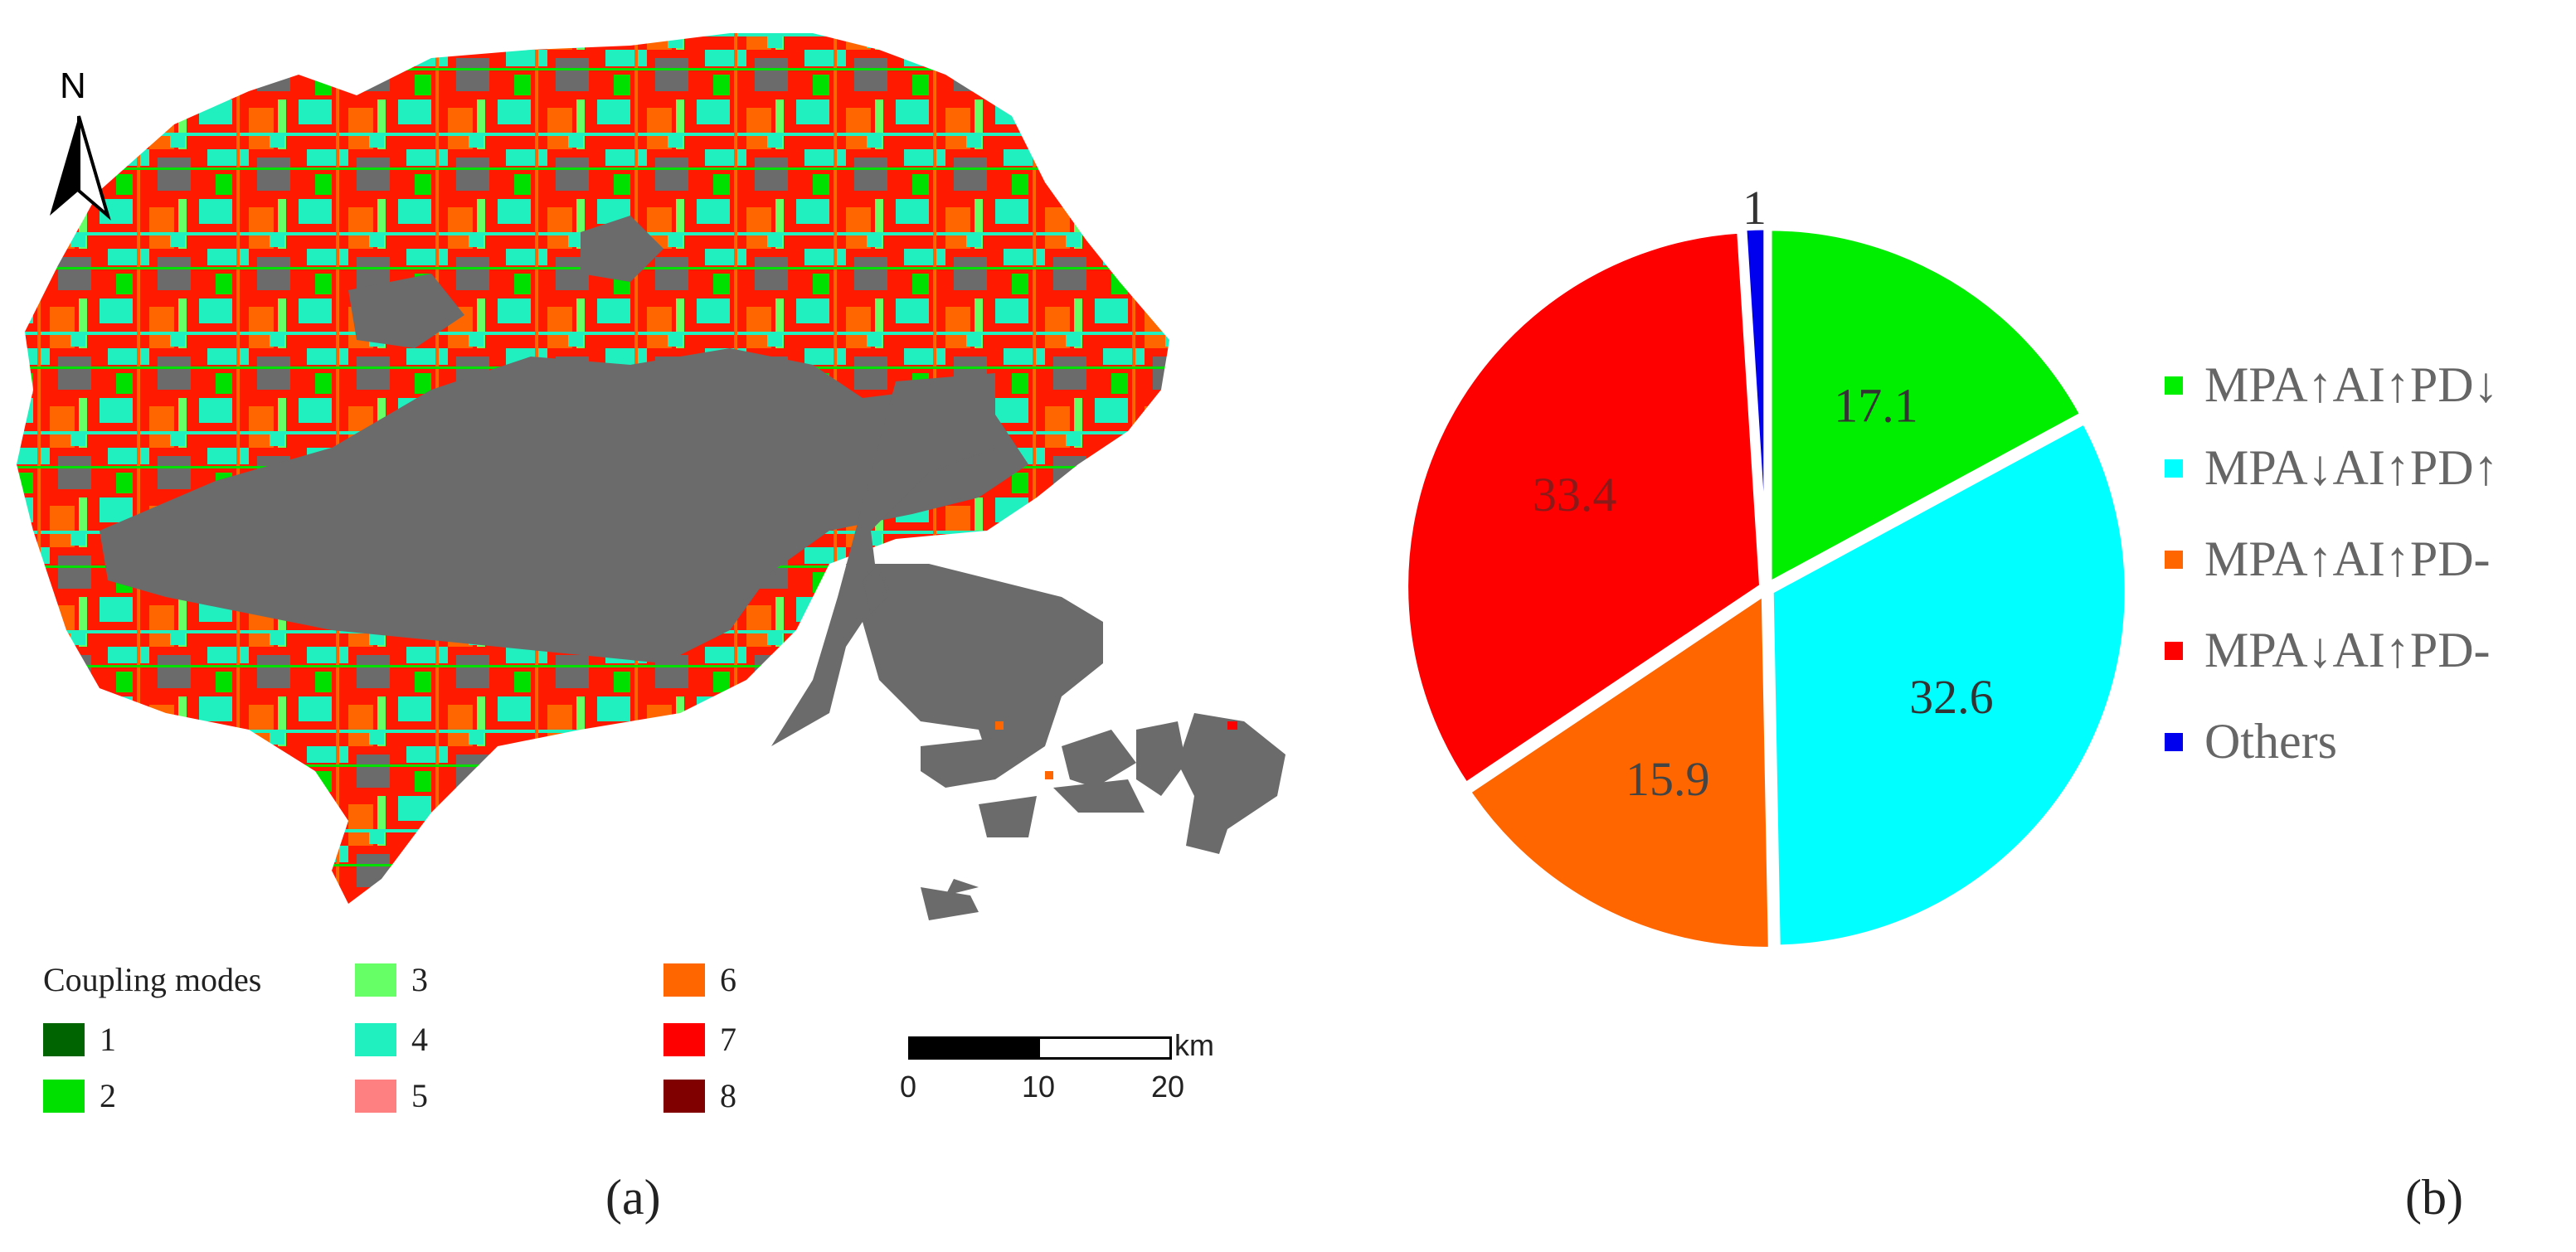 The height and width of the screenshot is (1252, 2576). I want to click on urban-area, so click(564, 505).